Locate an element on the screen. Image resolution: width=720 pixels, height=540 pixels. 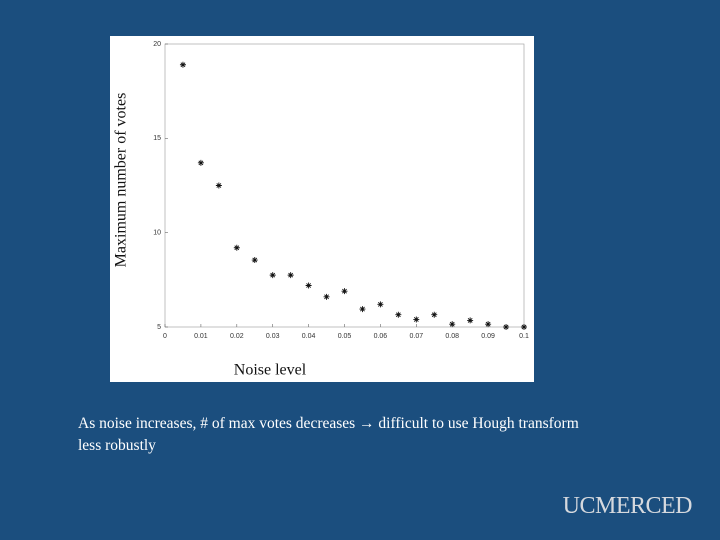
y-tick-label: 20 is located at coordinates (157, 44).